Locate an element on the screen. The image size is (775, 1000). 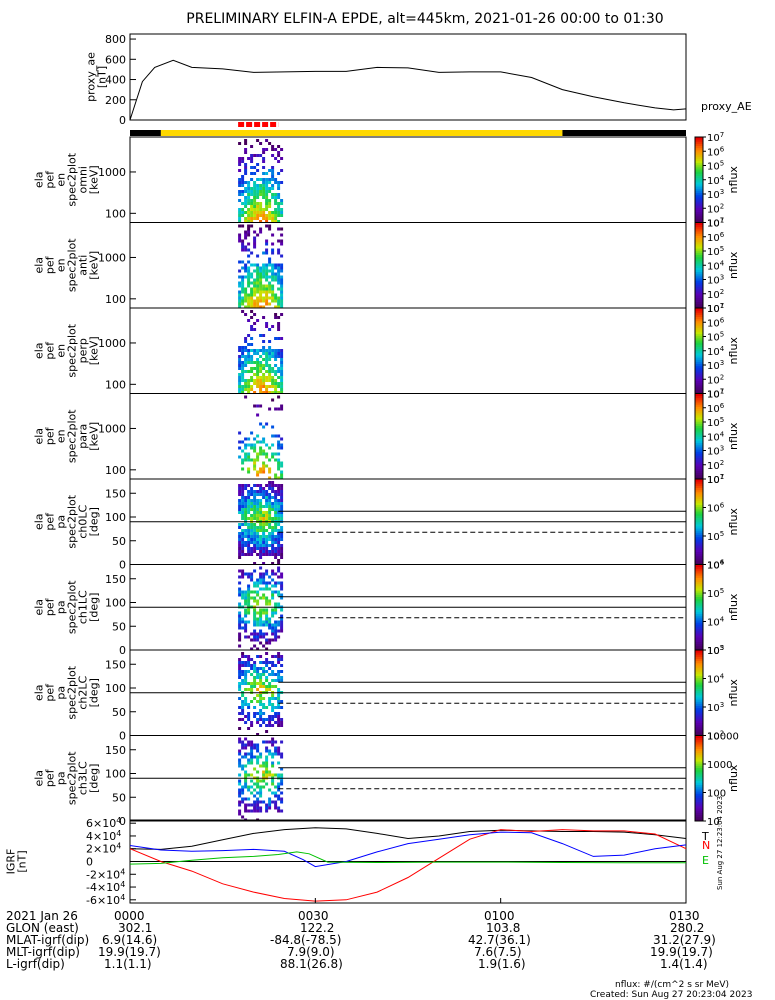
ela-pef-pa-spec2plot-ch3lc-ylabel-line-2: pa is located at coordinates (61, 778).